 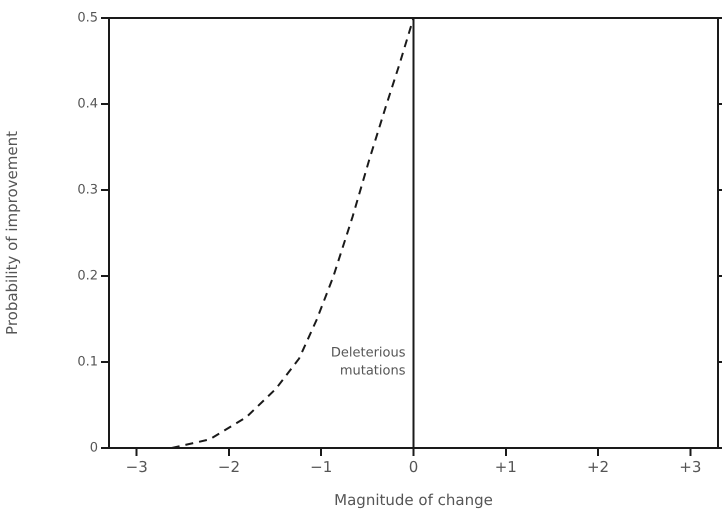 What do you see at coordinates (413, 499) in the screenshot?
I see `x-axis-title: Magnitude of change` at bounding box center [413, 499].